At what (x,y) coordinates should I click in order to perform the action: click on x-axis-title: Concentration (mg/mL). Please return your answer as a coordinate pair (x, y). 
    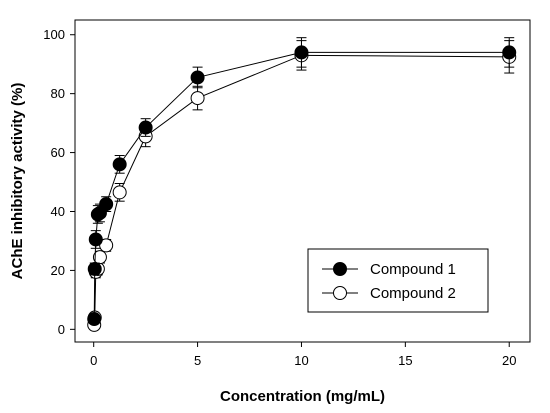
    Looking at the image, I should click on (302, 396).